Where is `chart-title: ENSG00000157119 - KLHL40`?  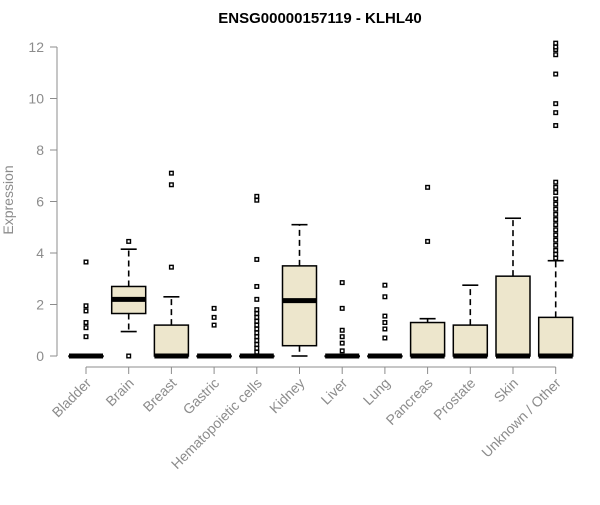
chart-title: ENSG00000157119 - KLHL40 is located at coordinates (319, 18).